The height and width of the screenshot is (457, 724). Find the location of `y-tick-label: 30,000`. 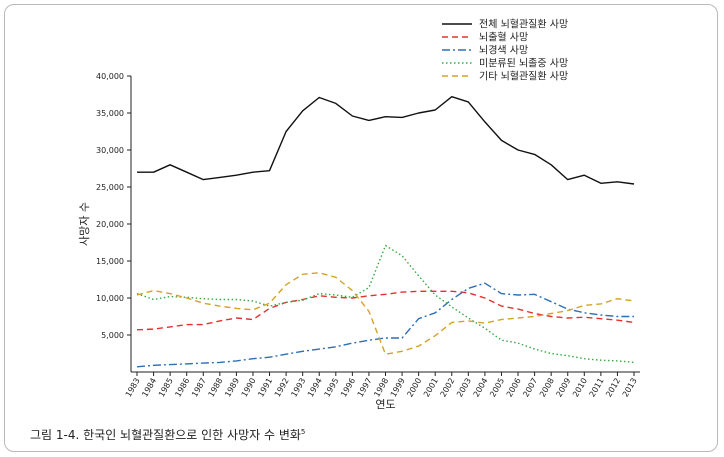

y-tick-label: 30,000 is located at coordinates (110, 150).